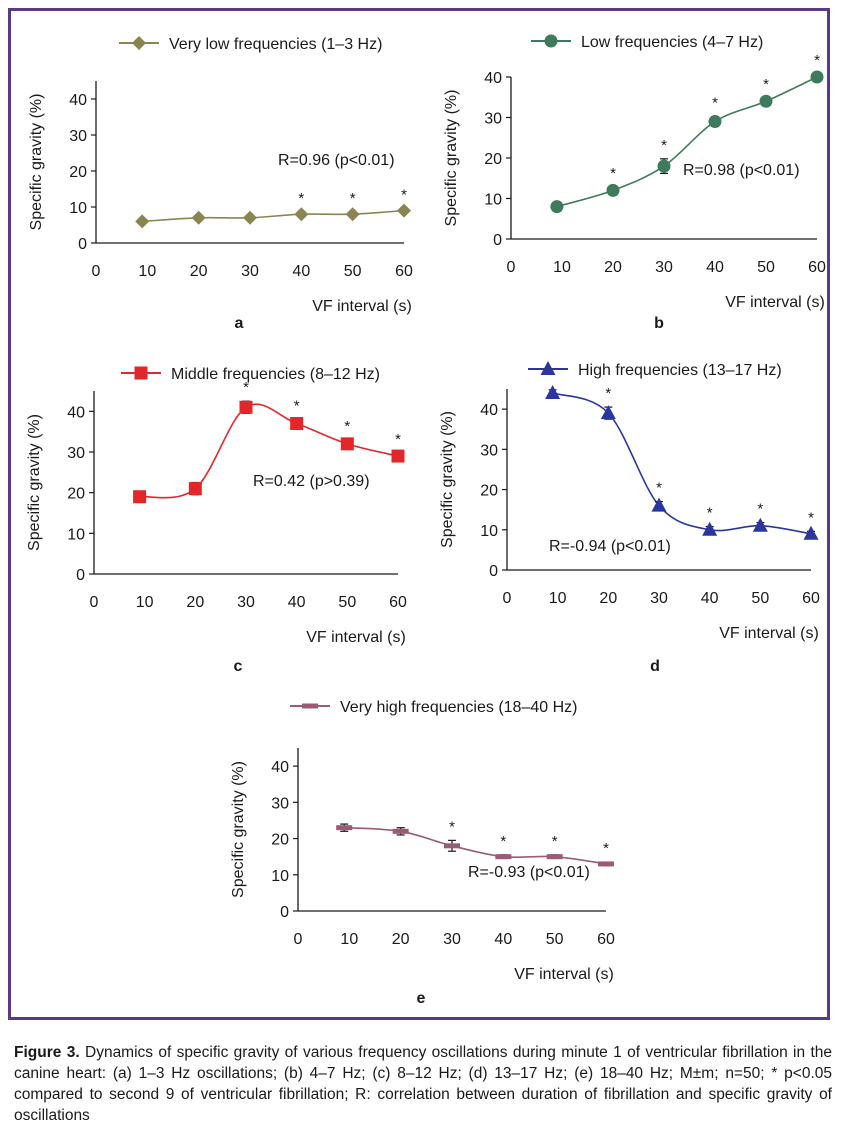 Image resolution: width=846 pixels, height=1145 pixels. I want to click on correlation-annotation: R=0.96 (p<0.01), so click(336, 160).